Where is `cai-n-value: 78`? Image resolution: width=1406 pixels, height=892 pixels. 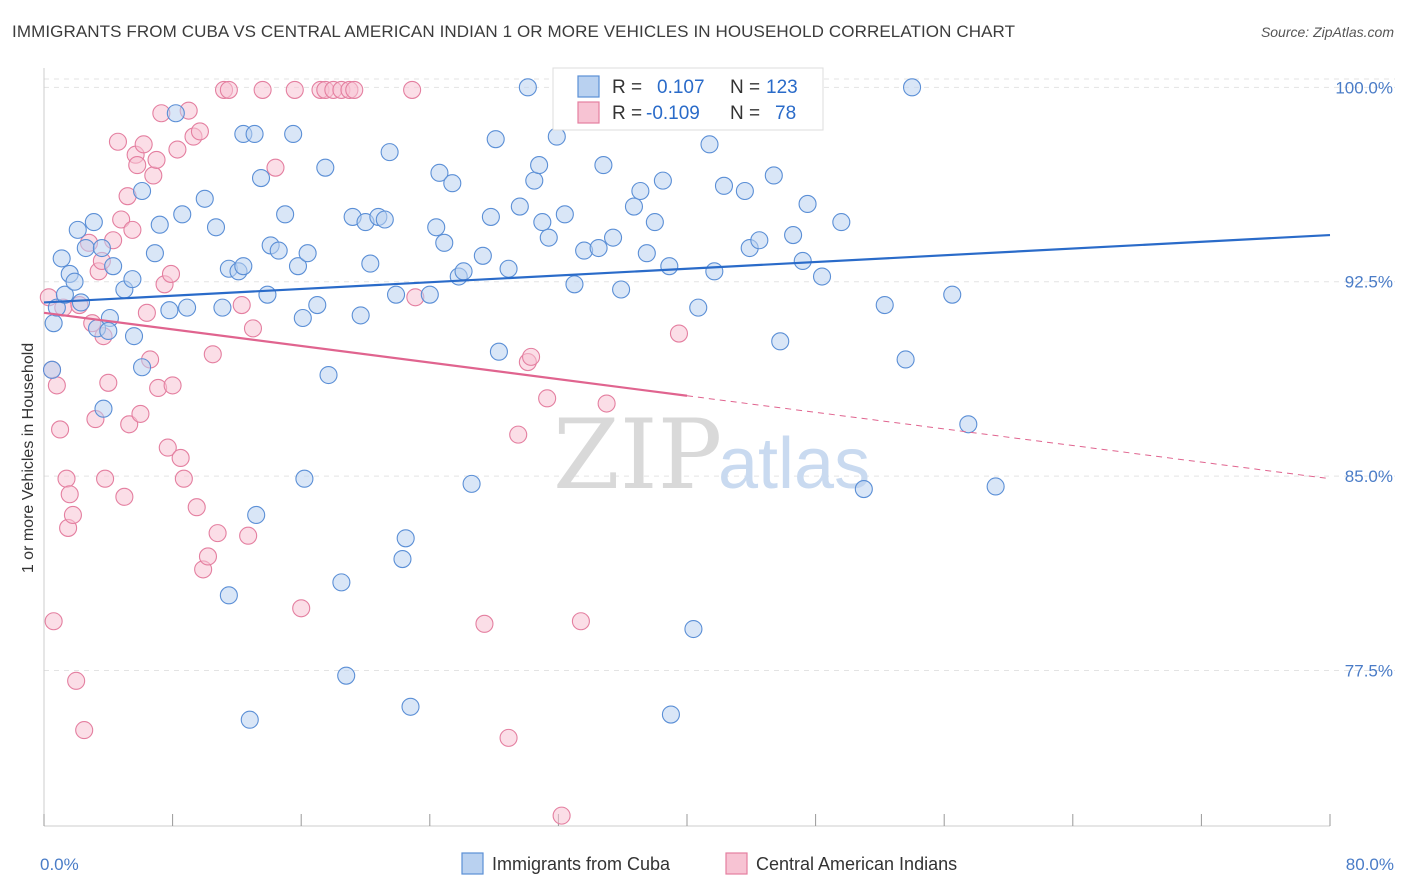 cai-n-value: 78 is located at coordinates (785, 113).